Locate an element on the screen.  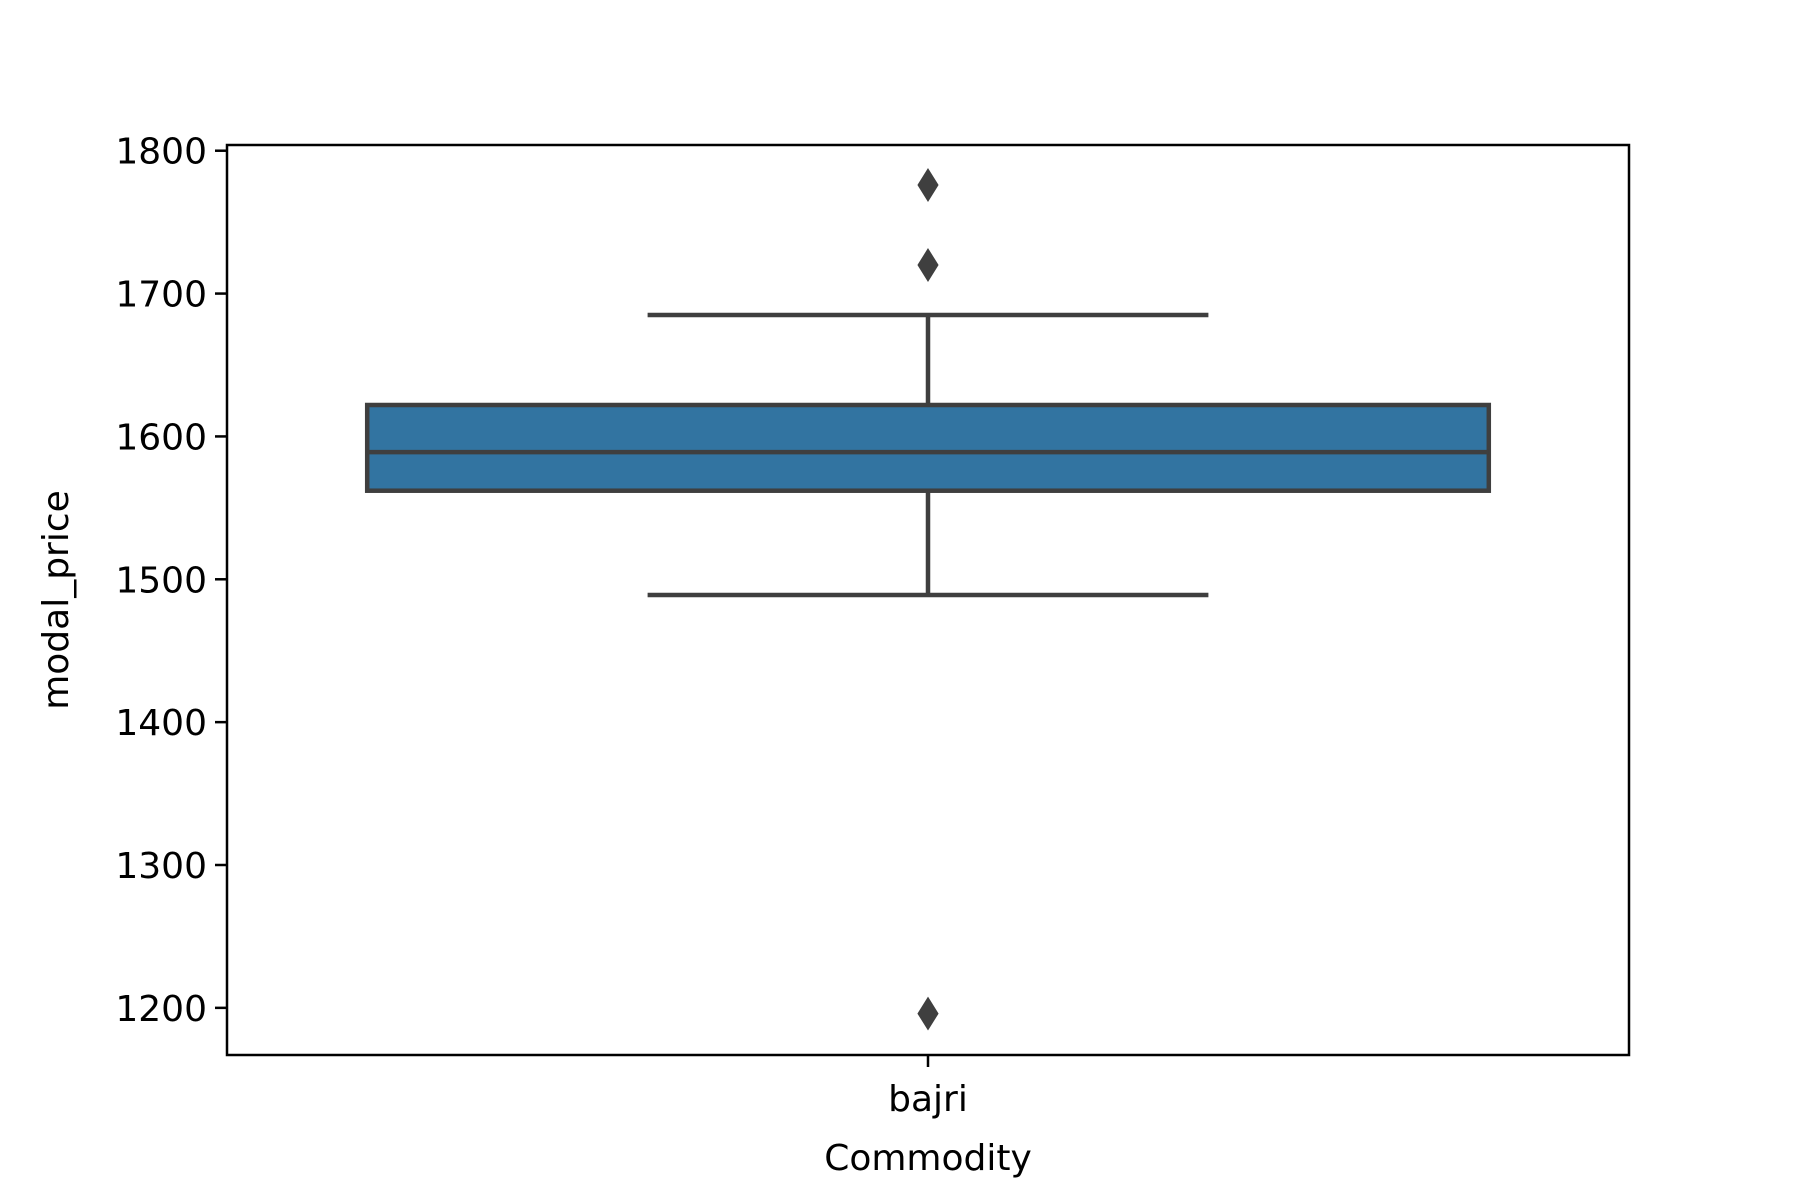
x-axis-label: Commodity is located at coordinates (928, 1158).